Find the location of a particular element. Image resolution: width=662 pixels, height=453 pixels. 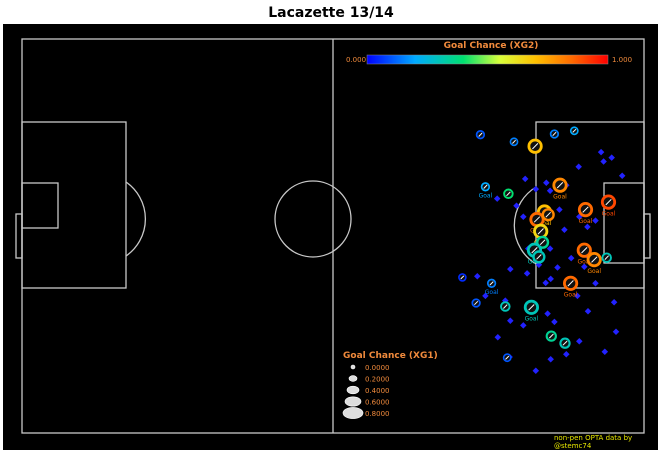

size-legend-label: 0.6000 is located at coordinates (377, 403).